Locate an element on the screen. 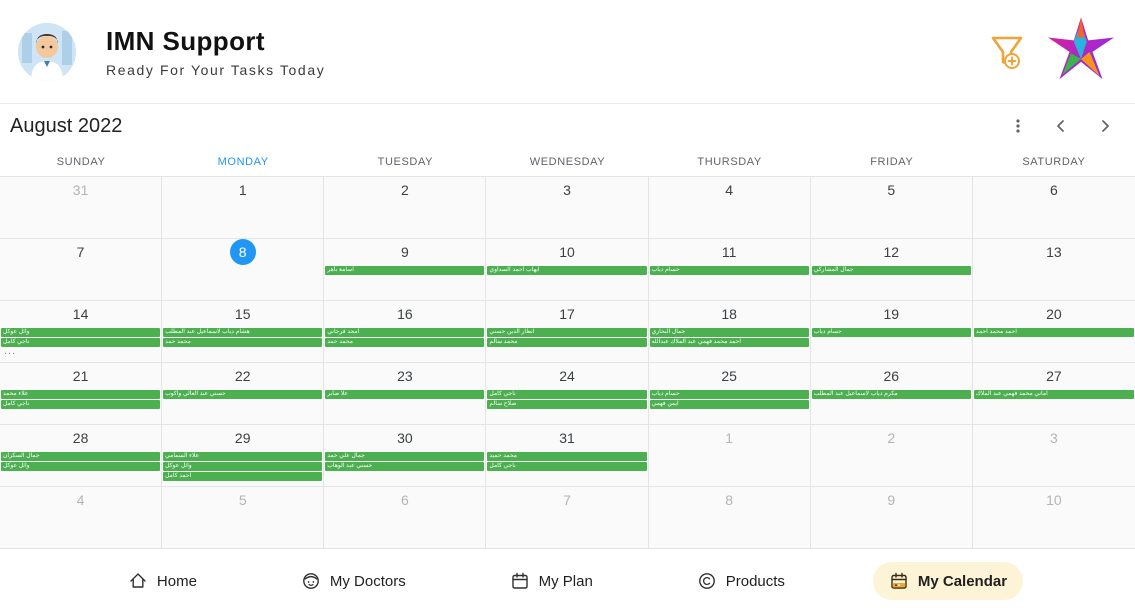 Image resolution: width=1135 pixels, height=612 pixels. event-bar: هشام دياب لاسماعيل عبد المطلب is located at coordinates (243, 332).